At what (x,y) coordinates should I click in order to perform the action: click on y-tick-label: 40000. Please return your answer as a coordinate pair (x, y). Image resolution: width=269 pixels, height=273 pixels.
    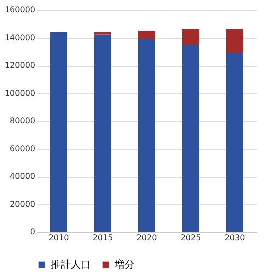
    Looking at the image, I should click on (23, 176).